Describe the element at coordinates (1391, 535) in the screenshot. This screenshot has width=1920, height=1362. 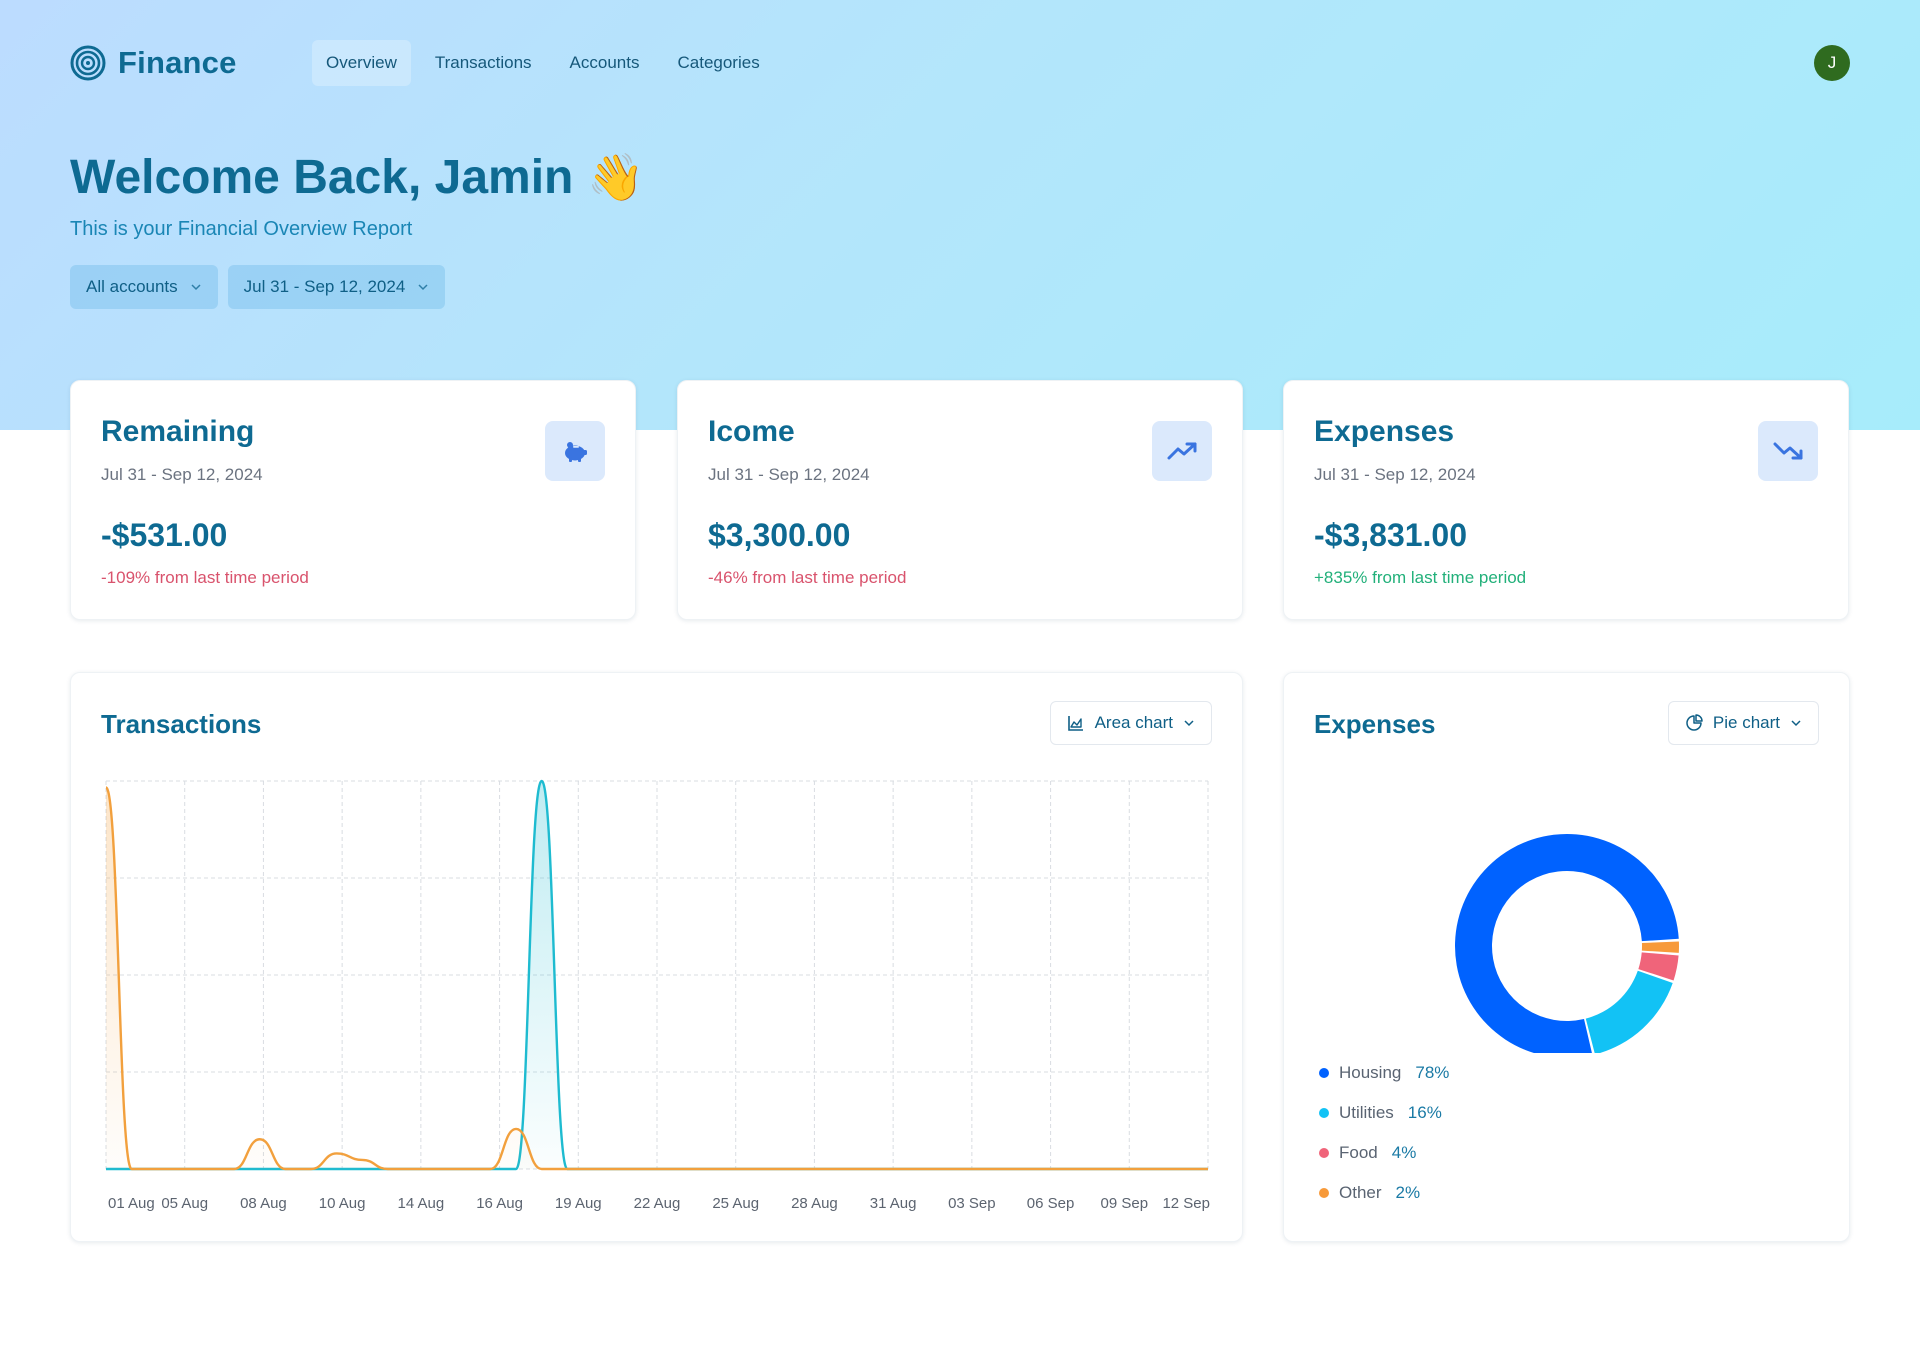
I see `kpi-value: -$3,831.00` at that location.